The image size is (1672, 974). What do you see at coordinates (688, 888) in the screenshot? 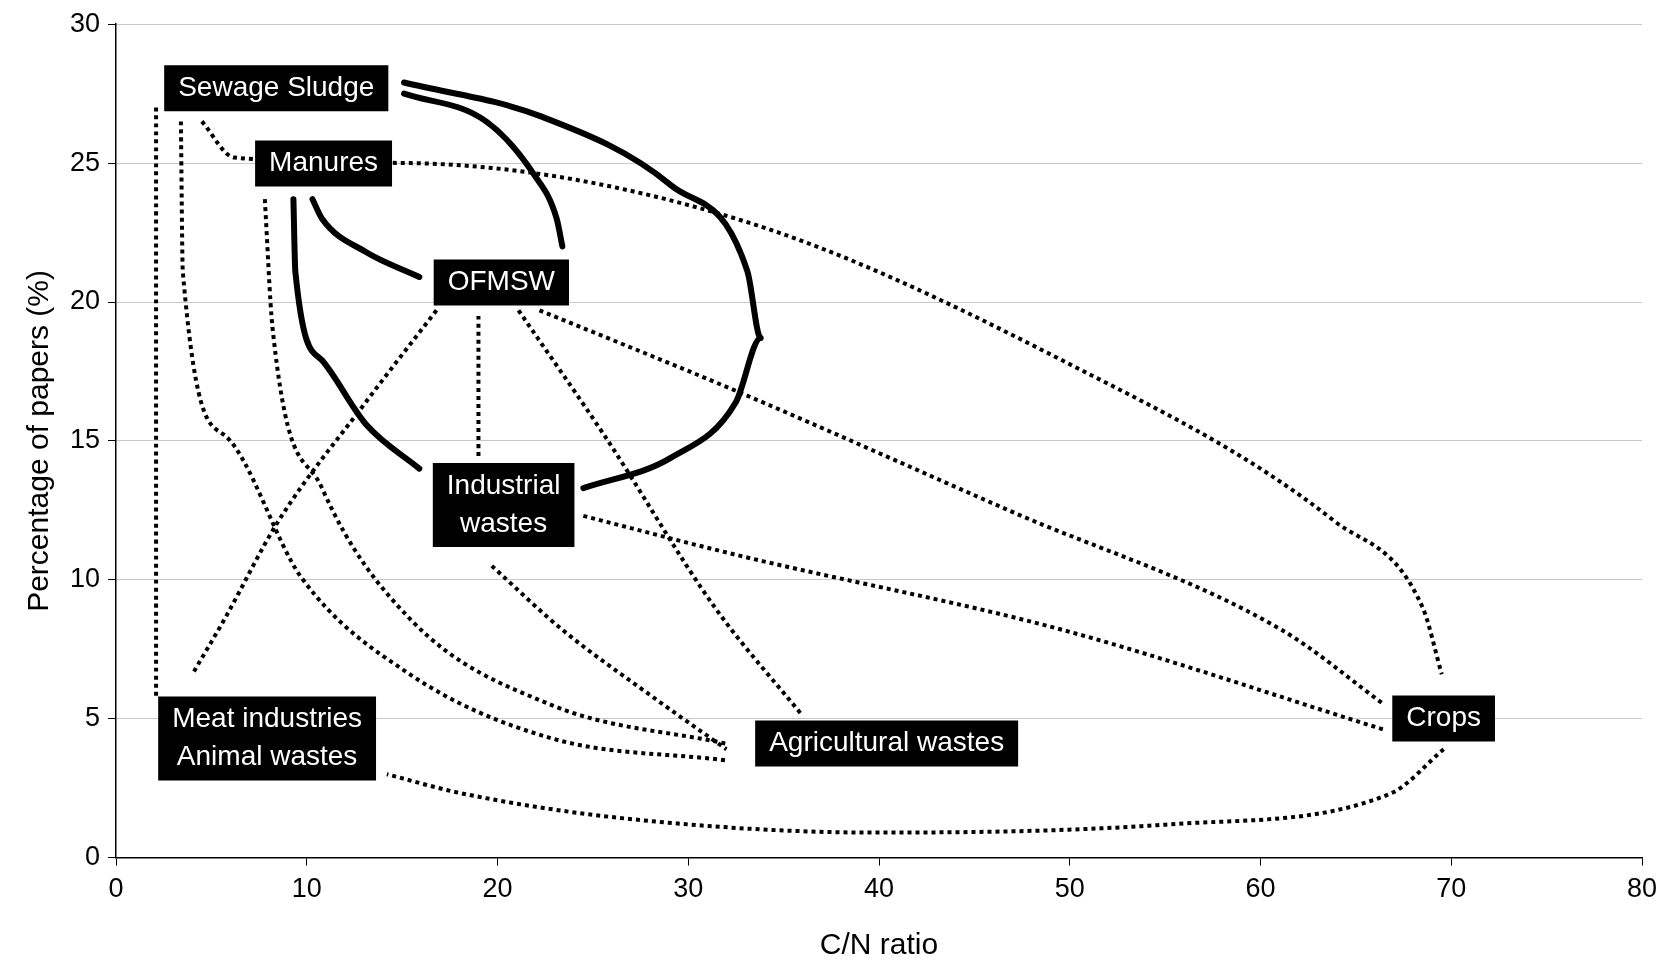
I see `x-tick-label: 30` at bounding box center [688, 888].